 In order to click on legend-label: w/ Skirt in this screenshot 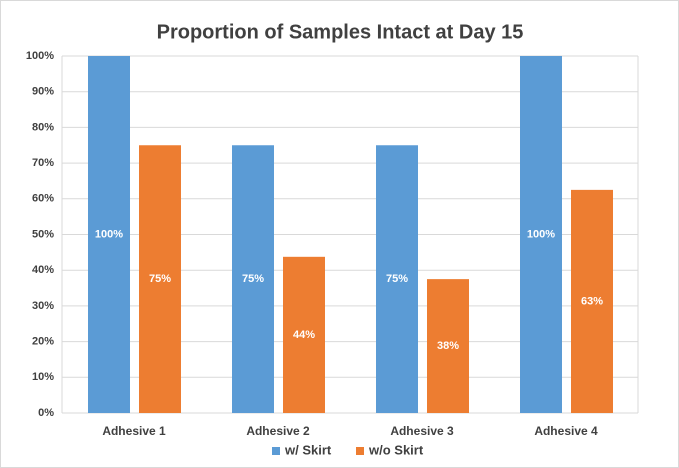, I will do `click(308, 449)`.